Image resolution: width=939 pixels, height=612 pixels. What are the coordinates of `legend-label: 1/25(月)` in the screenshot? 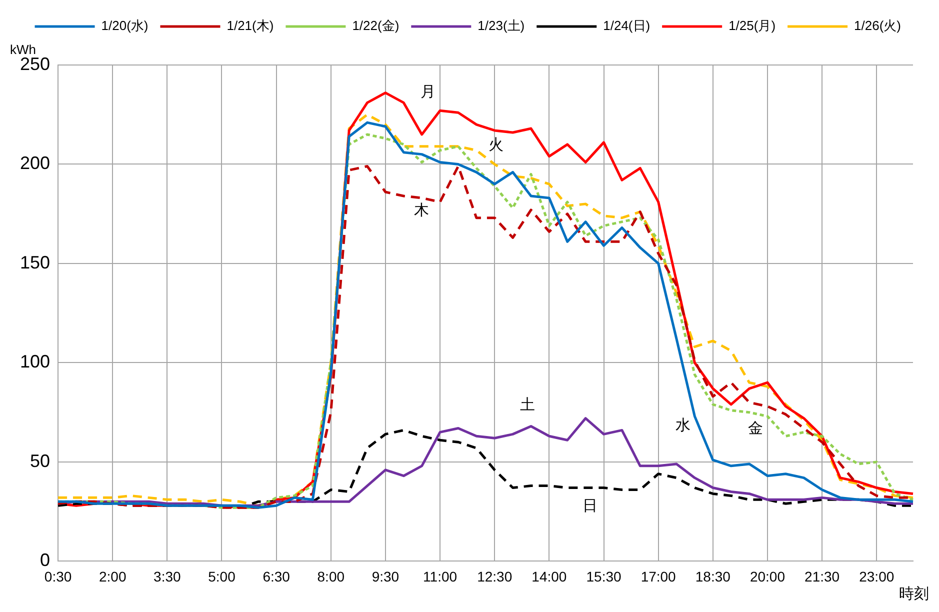 It's located at (752, 26).